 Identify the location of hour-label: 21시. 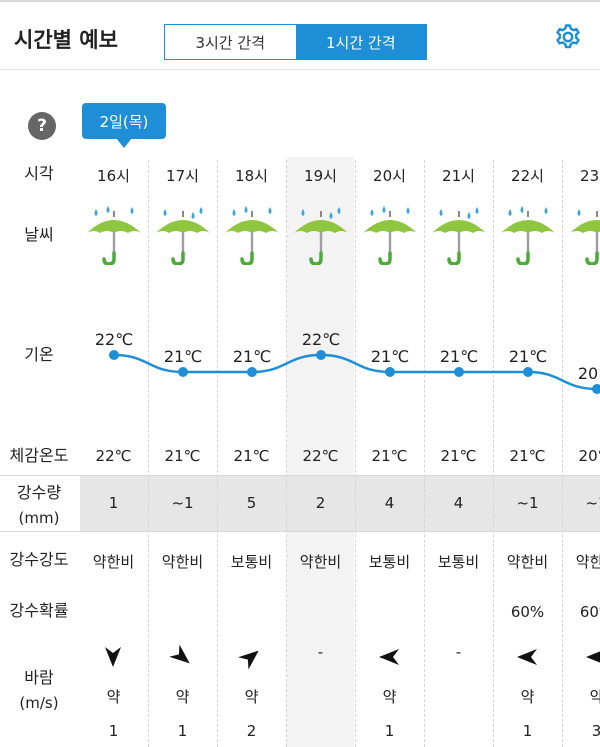
(458, 176).